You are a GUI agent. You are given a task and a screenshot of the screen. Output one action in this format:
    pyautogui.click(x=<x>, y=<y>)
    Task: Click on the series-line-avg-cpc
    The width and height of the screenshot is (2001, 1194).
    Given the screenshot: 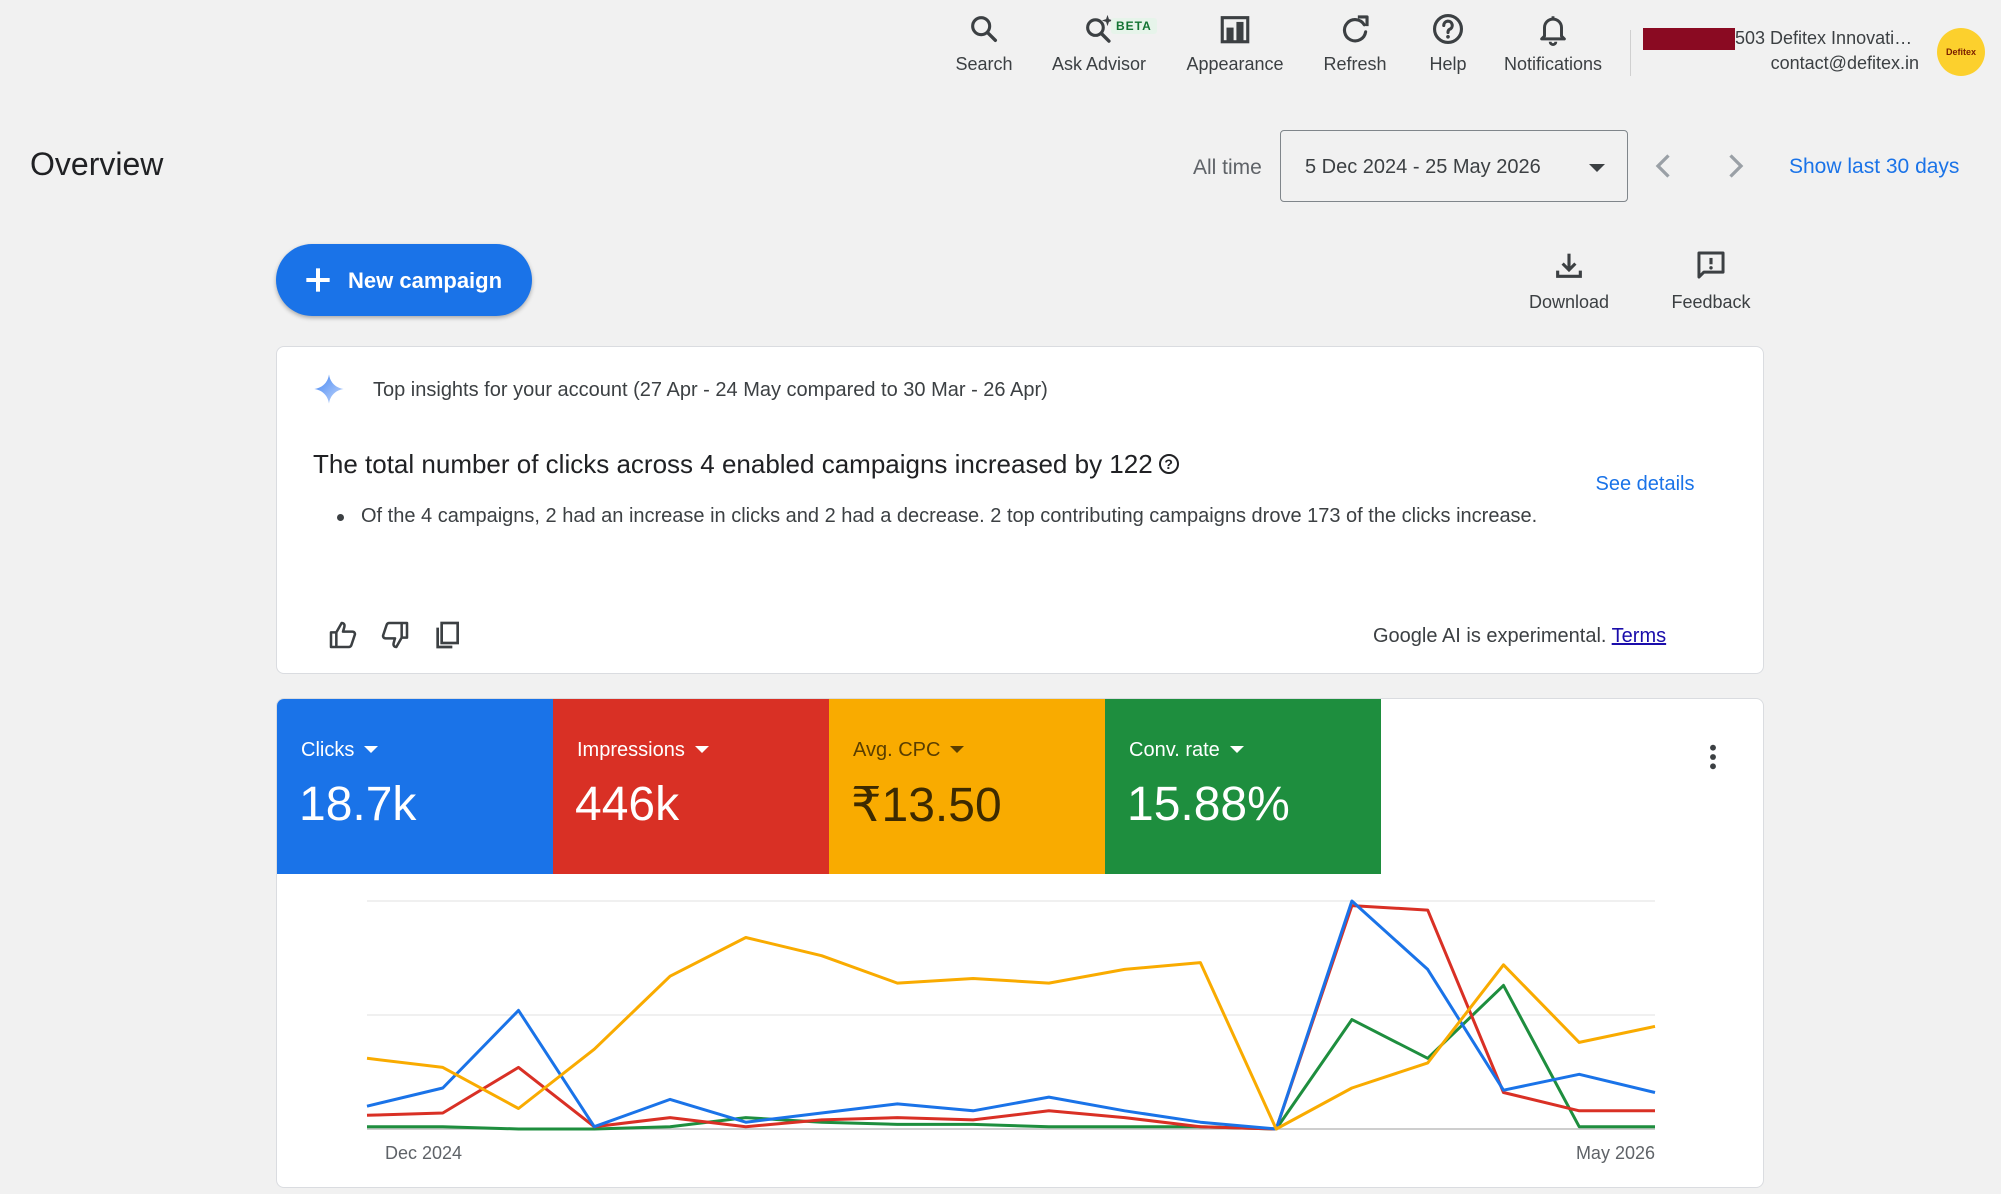 What is the action you would take?
    pyautogui.click(x=1011, y=1033)
    